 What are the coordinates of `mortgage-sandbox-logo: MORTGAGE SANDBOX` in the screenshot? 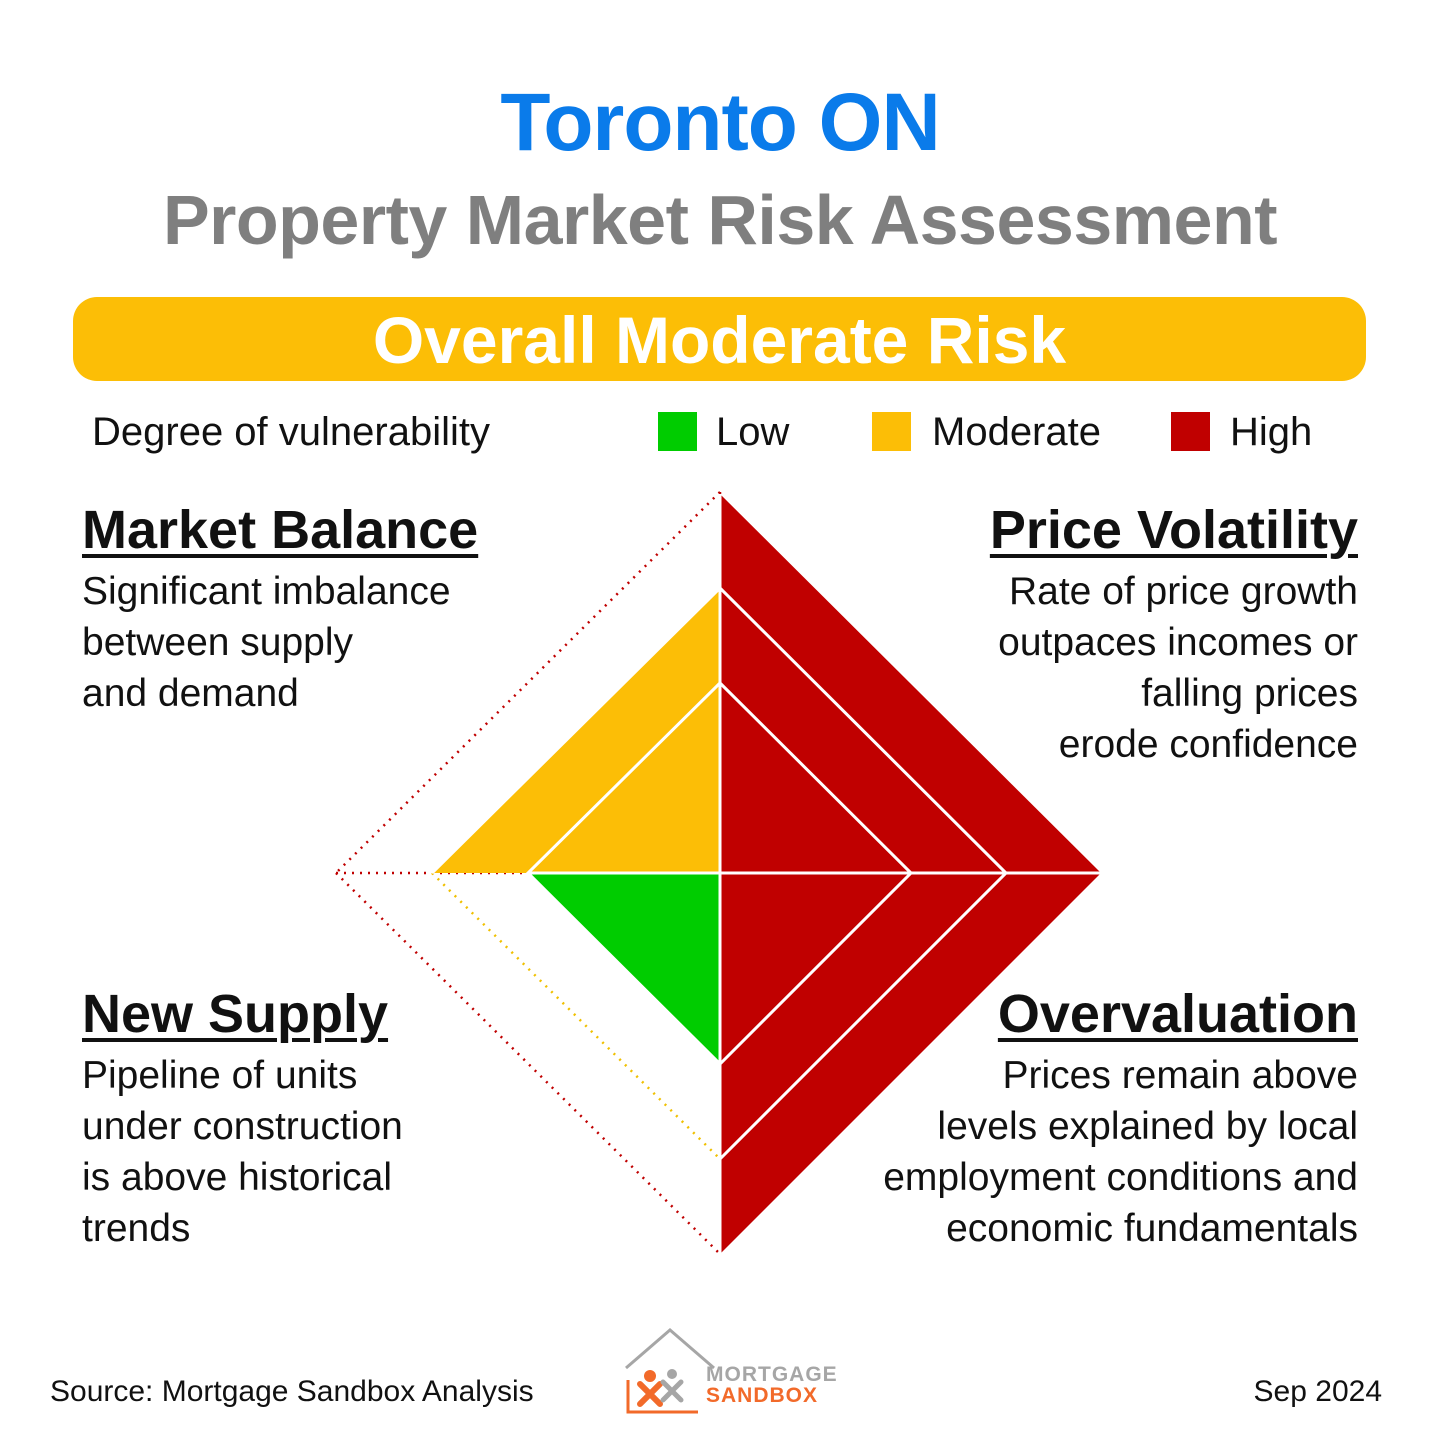 It's located at (728, 1373).